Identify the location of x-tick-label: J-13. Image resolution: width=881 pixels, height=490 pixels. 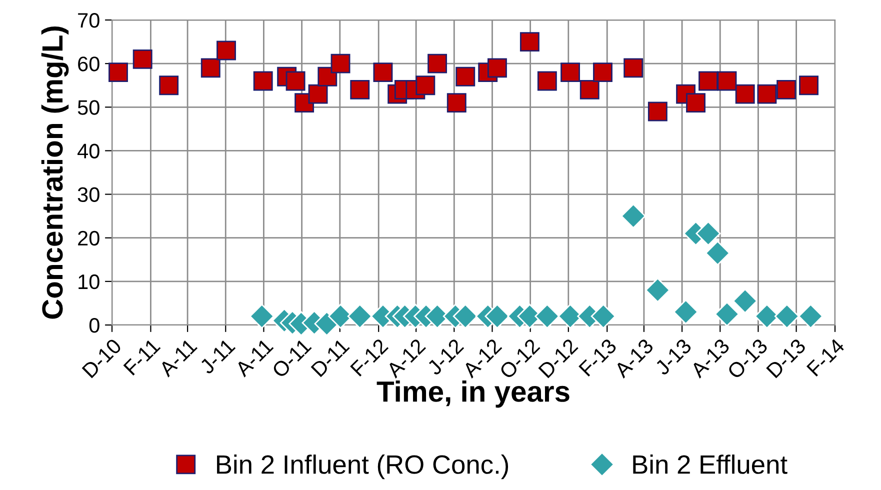
(673, 357).